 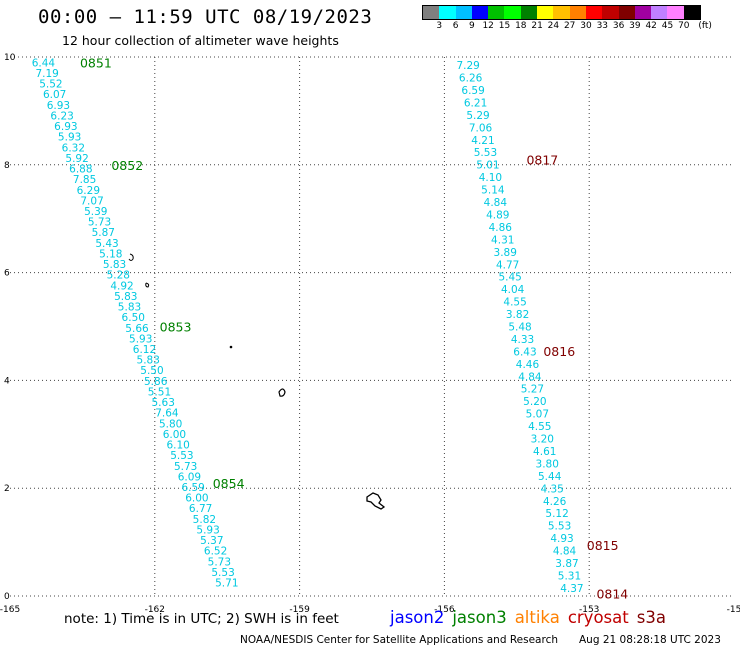 I want to click on wave-height-value: 4.86, so click(x=501, y=228).